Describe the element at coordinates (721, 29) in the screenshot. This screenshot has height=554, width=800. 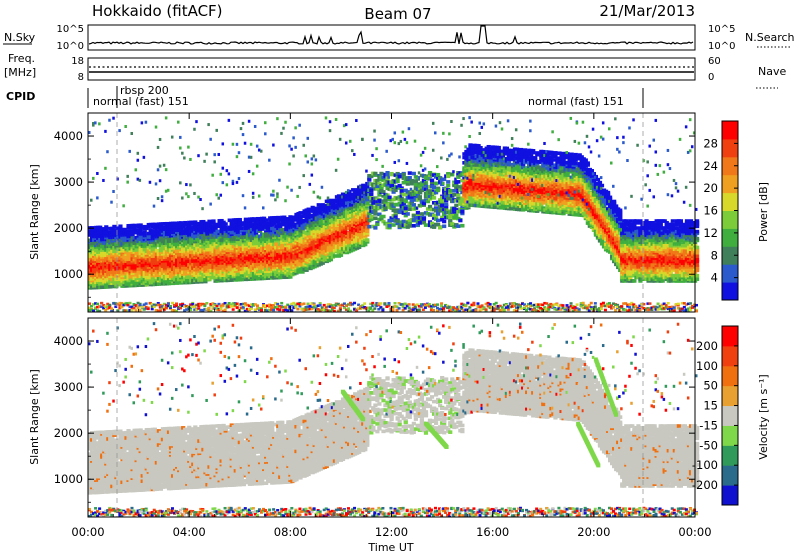
I see `nsearch-tick-top: 10^5` at that location.